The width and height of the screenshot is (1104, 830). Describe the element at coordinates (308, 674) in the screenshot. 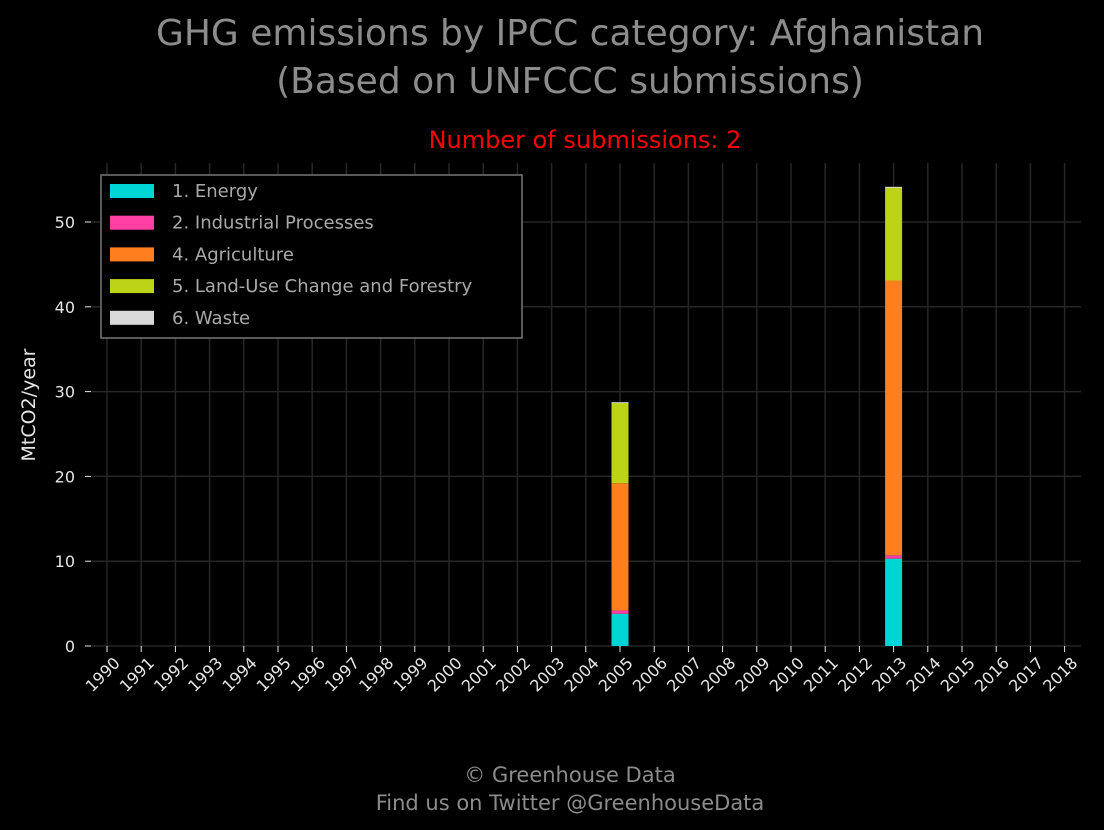

I see `x-tick-label-1996: 1996` at that location.